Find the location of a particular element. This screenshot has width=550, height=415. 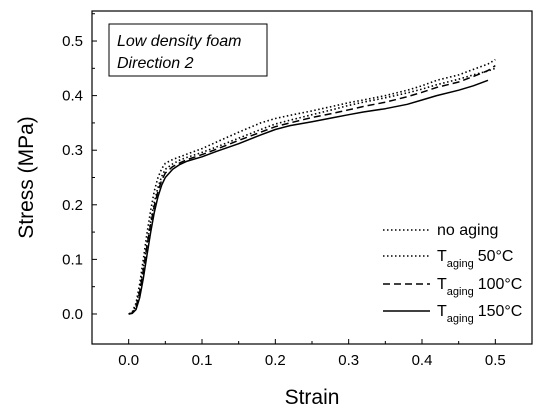

legend-label-1: Taging 50°C is located at coordinates (475, 259).